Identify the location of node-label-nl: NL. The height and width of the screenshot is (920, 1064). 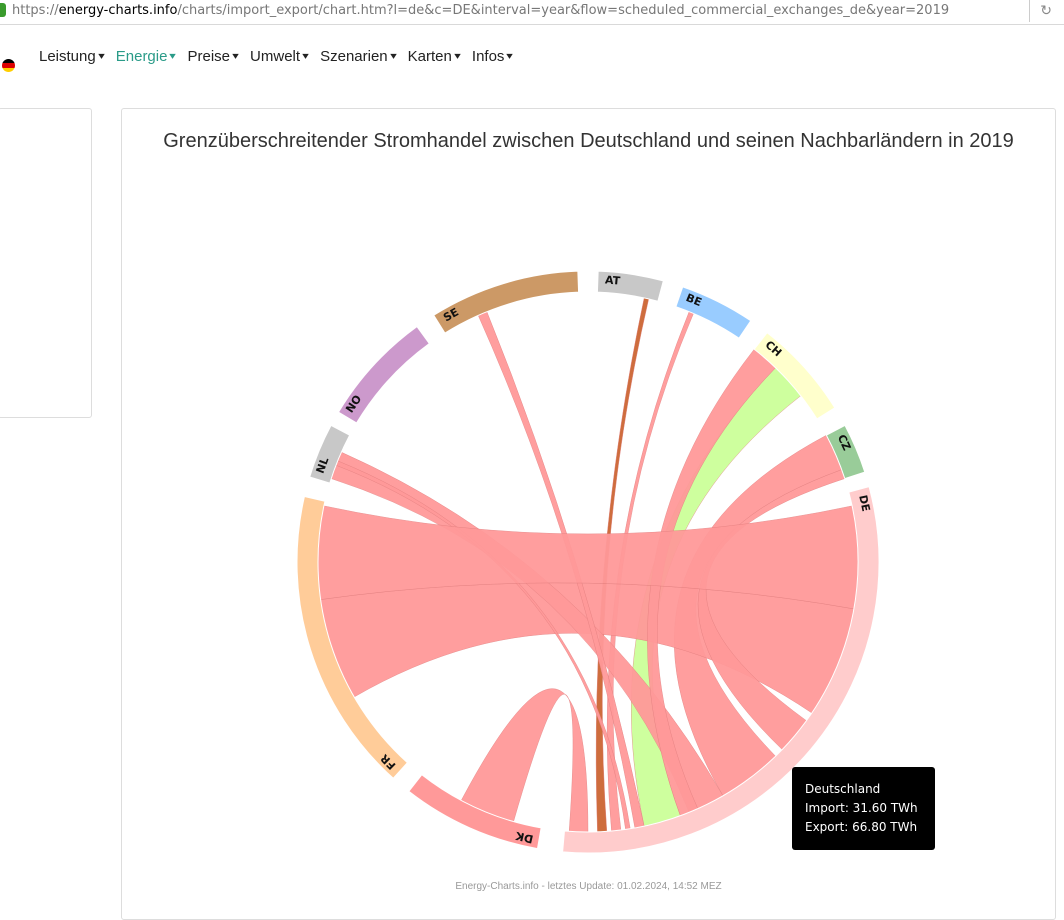
(323, 466).